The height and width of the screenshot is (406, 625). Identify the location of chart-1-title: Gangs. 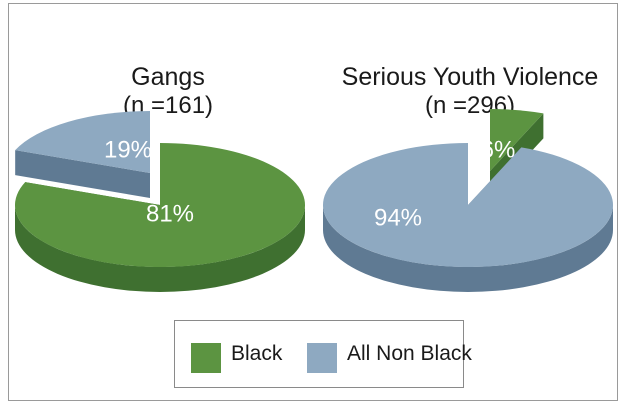
(168, 77).